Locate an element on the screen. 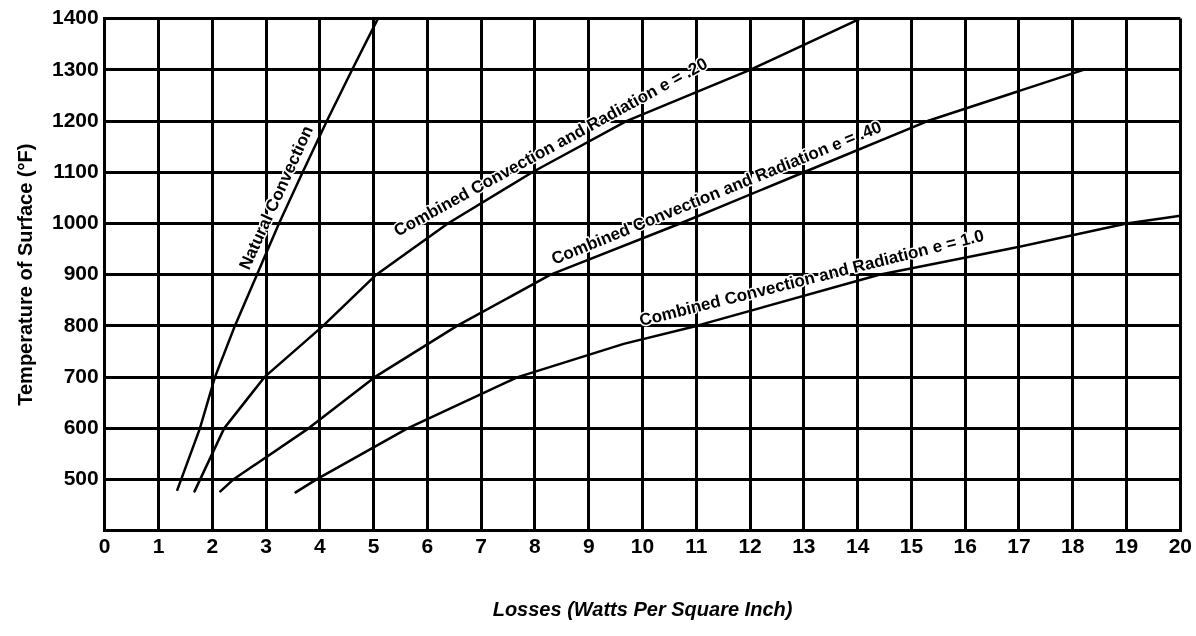 This screenshot has height=636, width=1196. y-tick-label: 1200 is located at coordinates (75, 119).